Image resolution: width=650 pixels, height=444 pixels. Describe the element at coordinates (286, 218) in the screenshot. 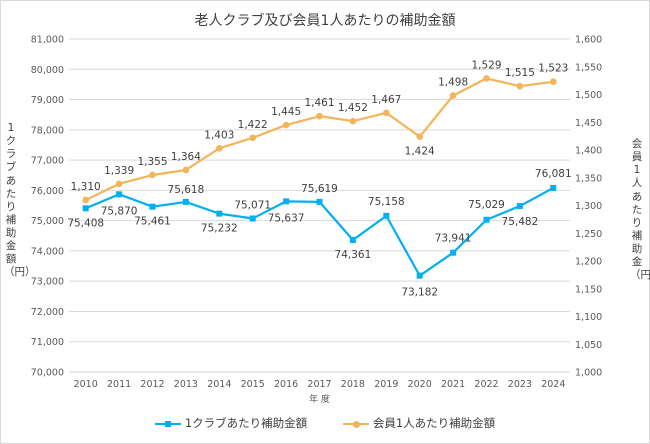

I see `data-label-club: 75,637` at that location.